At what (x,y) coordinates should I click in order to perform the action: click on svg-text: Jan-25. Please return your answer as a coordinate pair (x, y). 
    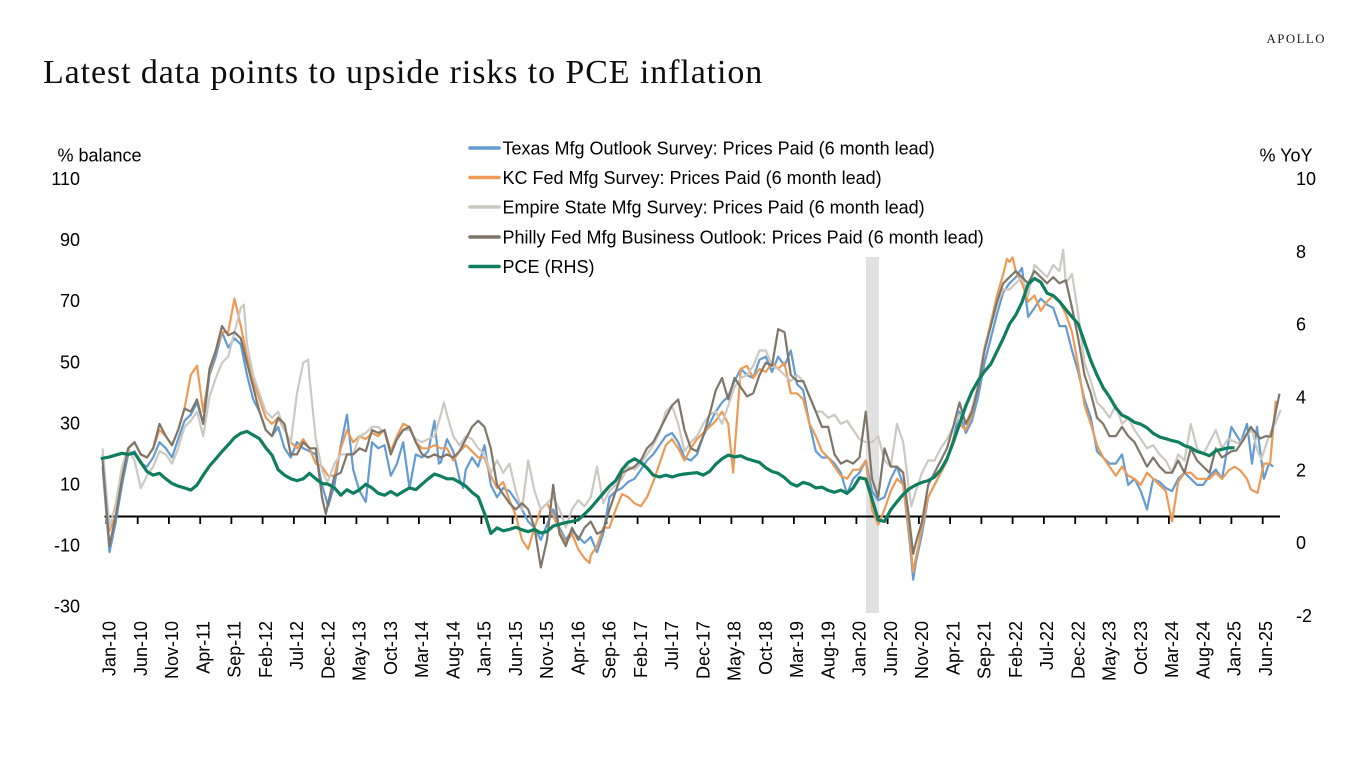
    Looking at the image, I should click on (1235, 648).